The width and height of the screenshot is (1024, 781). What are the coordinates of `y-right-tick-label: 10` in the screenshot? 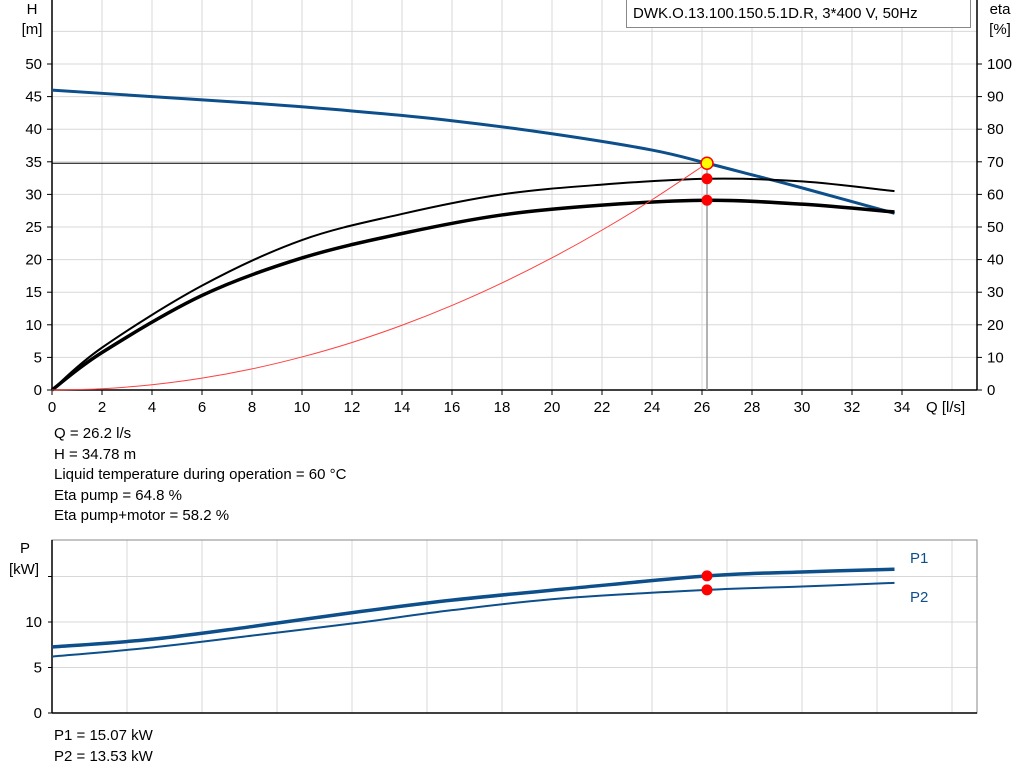 It's located at (995, 357).